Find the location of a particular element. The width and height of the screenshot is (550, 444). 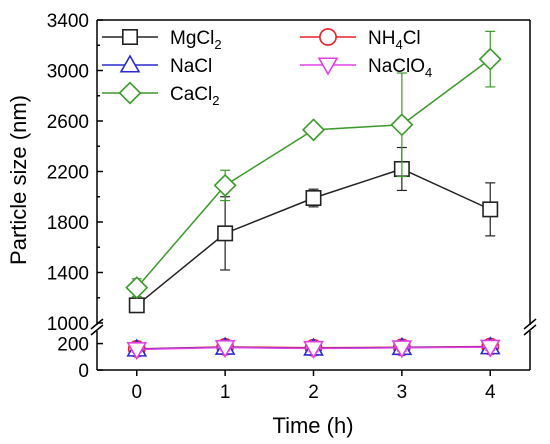

legend-item: MgCl2 is located at coordinates (162, 40).